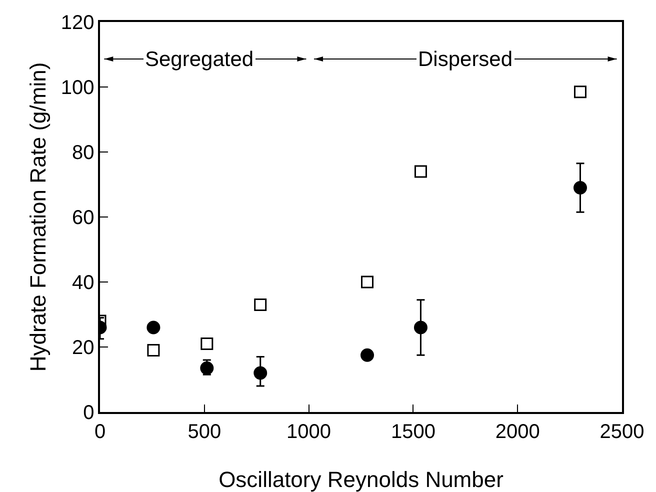  I want to click on y-axis-title: Hydrate Formation Rate (g/min), so click(38, 217).